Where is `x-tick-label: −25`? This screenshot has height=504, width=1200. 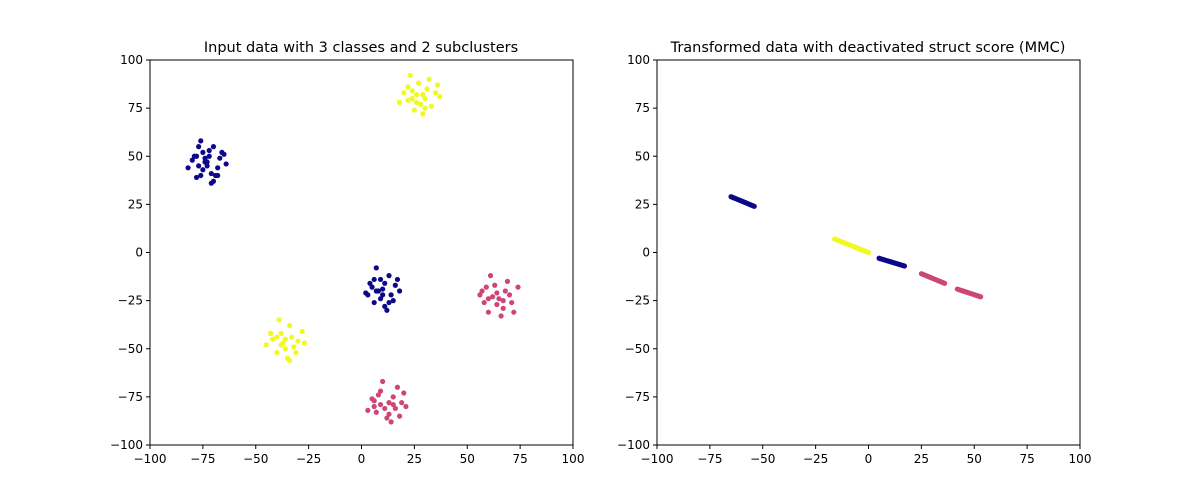 x-tick-label: −25 is located at coordinates (308, 459).